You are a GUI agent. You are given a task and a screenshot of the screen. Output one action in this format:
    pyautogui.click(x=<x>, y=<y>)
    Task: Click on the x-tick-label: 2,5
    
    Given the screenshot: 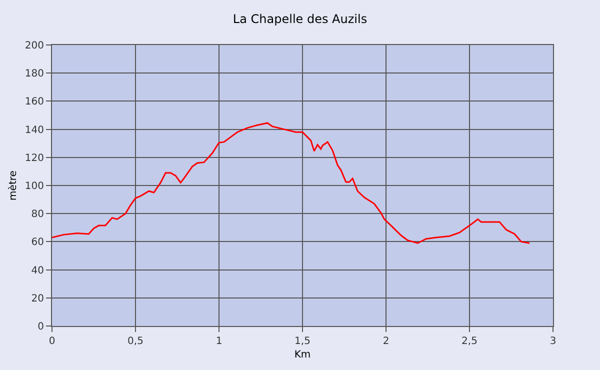 What is the action you would take?
    pyautogui.click(x=470, y=341)
    